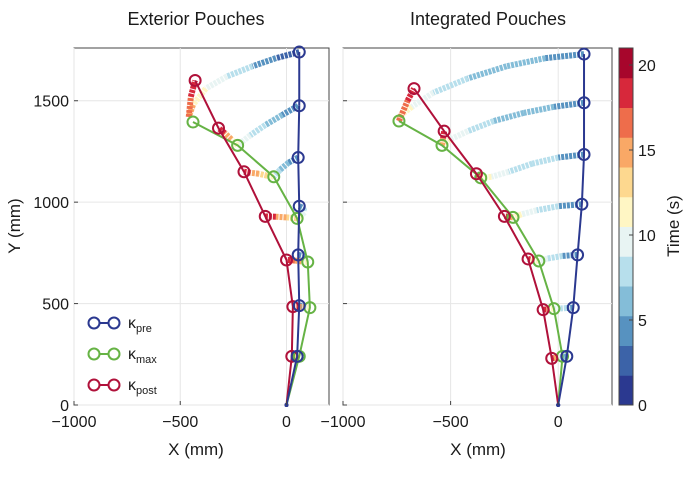 This screenshot has height=478, width=692. What do you see at coordinates (647, 66) in the screenshot?
I see `colorbar-tick-label: 20` at bounding box center [647, 66].